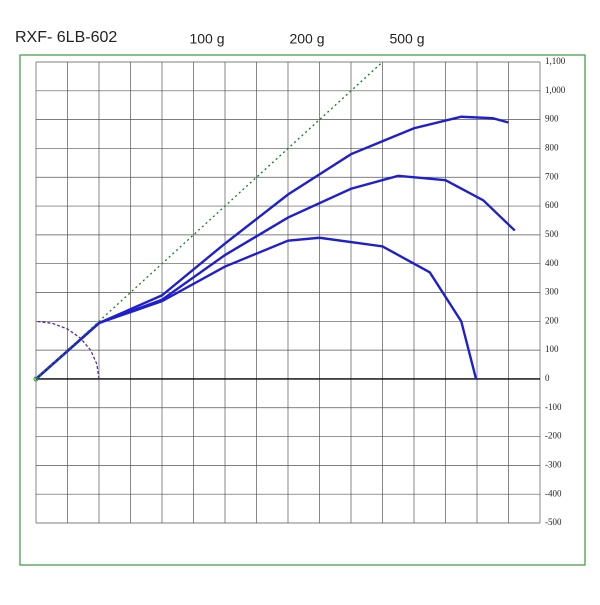  Describe the element at coordinates (406, 39) in the screenshot. I see `series-label: 500 g` at that location.